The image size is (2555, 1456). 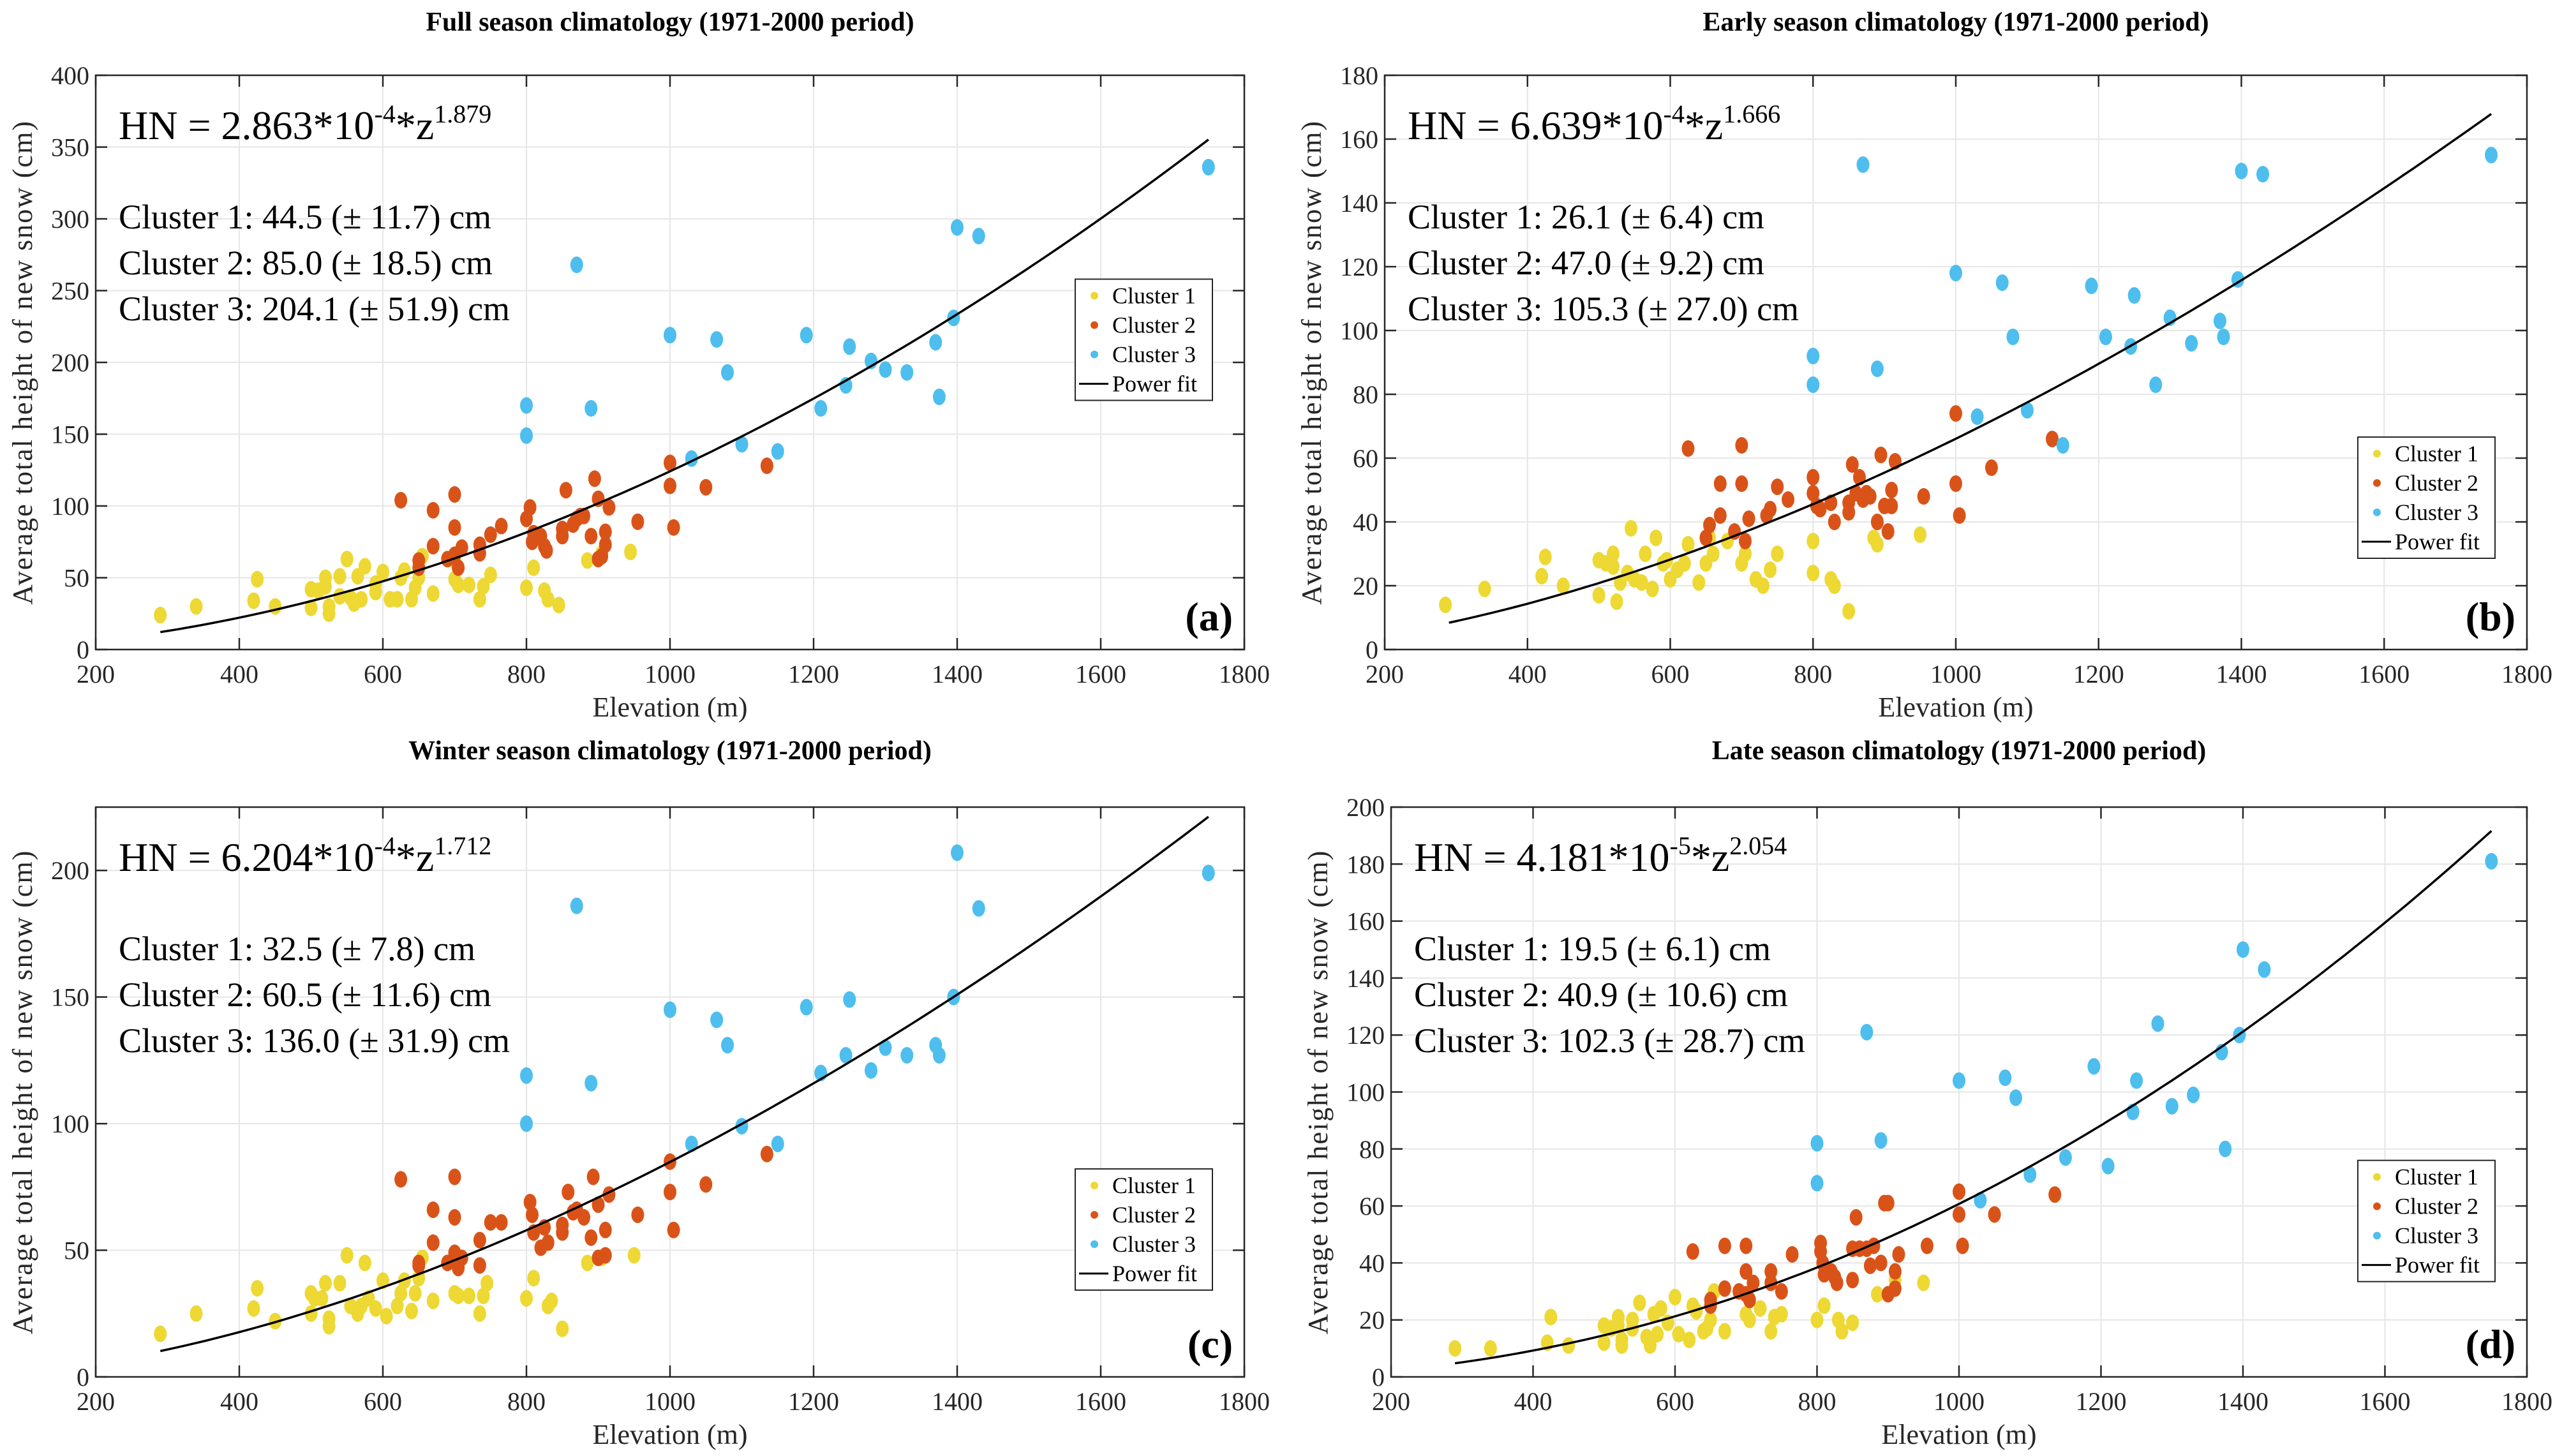 What do you see at coordinates (2385, 1401) in the screenshot?
I see `x-tick-label: 1600` at bounding box center [2385, 1401].